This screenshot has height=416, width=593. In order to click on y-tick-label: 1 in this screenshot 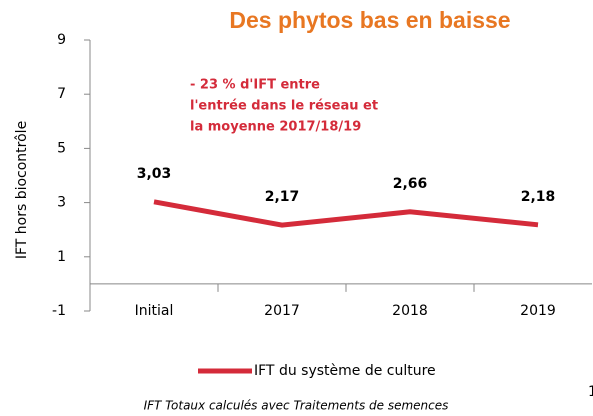, I will do `click(61, 257)`.